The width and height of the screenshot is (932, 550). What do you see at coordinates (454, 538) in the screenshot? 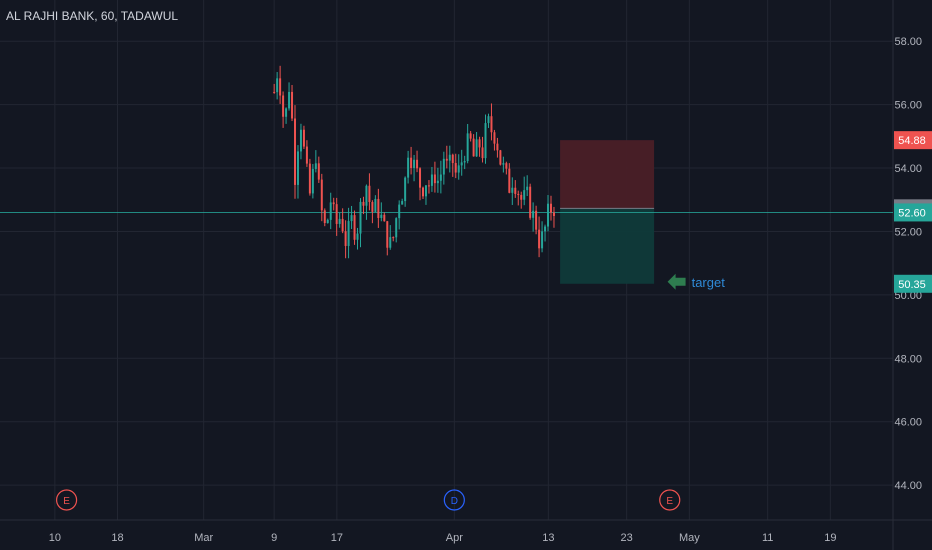
I see `x-tick-label: Apr` at bounding box center [454, 538].